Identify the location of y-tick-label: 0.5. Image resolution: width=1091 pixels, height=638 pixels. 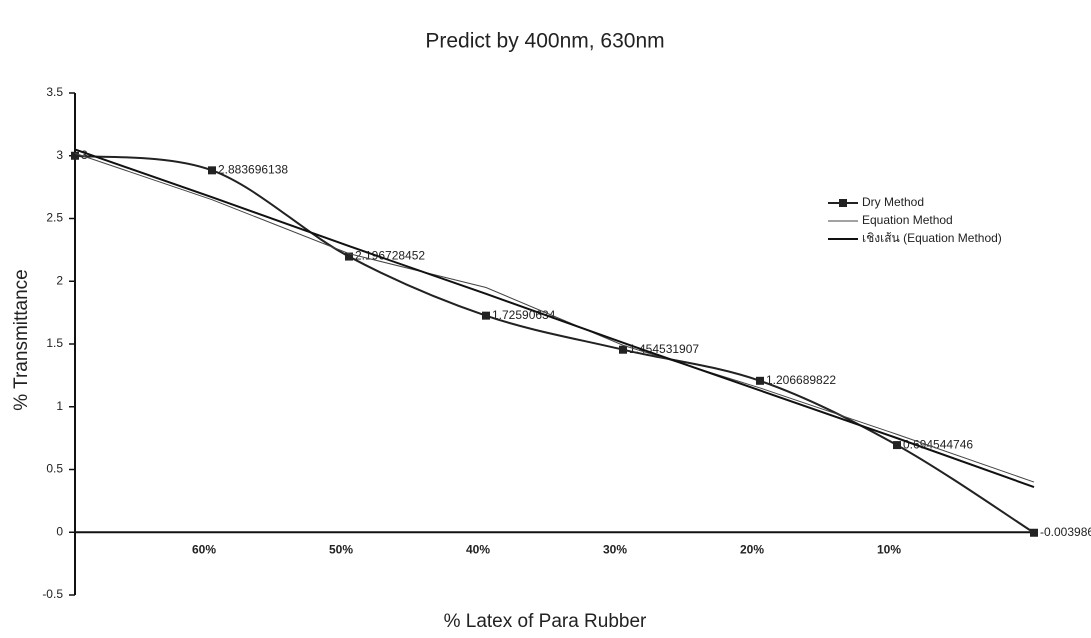
(54, 469).